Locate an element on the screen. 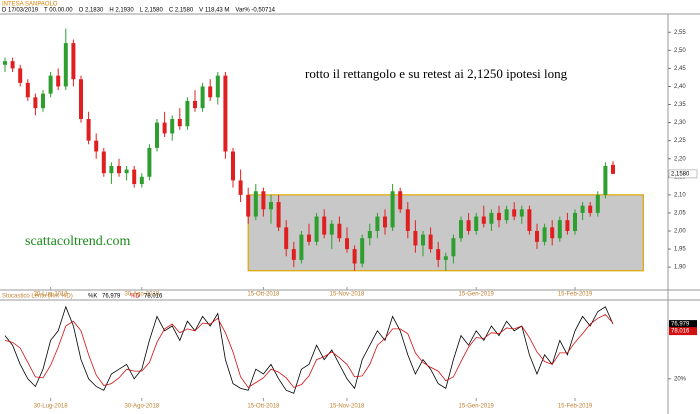 The height and width of the screenshot is (414, 700). y-tick-label: 2,45 is located at coordinates (680, 69).